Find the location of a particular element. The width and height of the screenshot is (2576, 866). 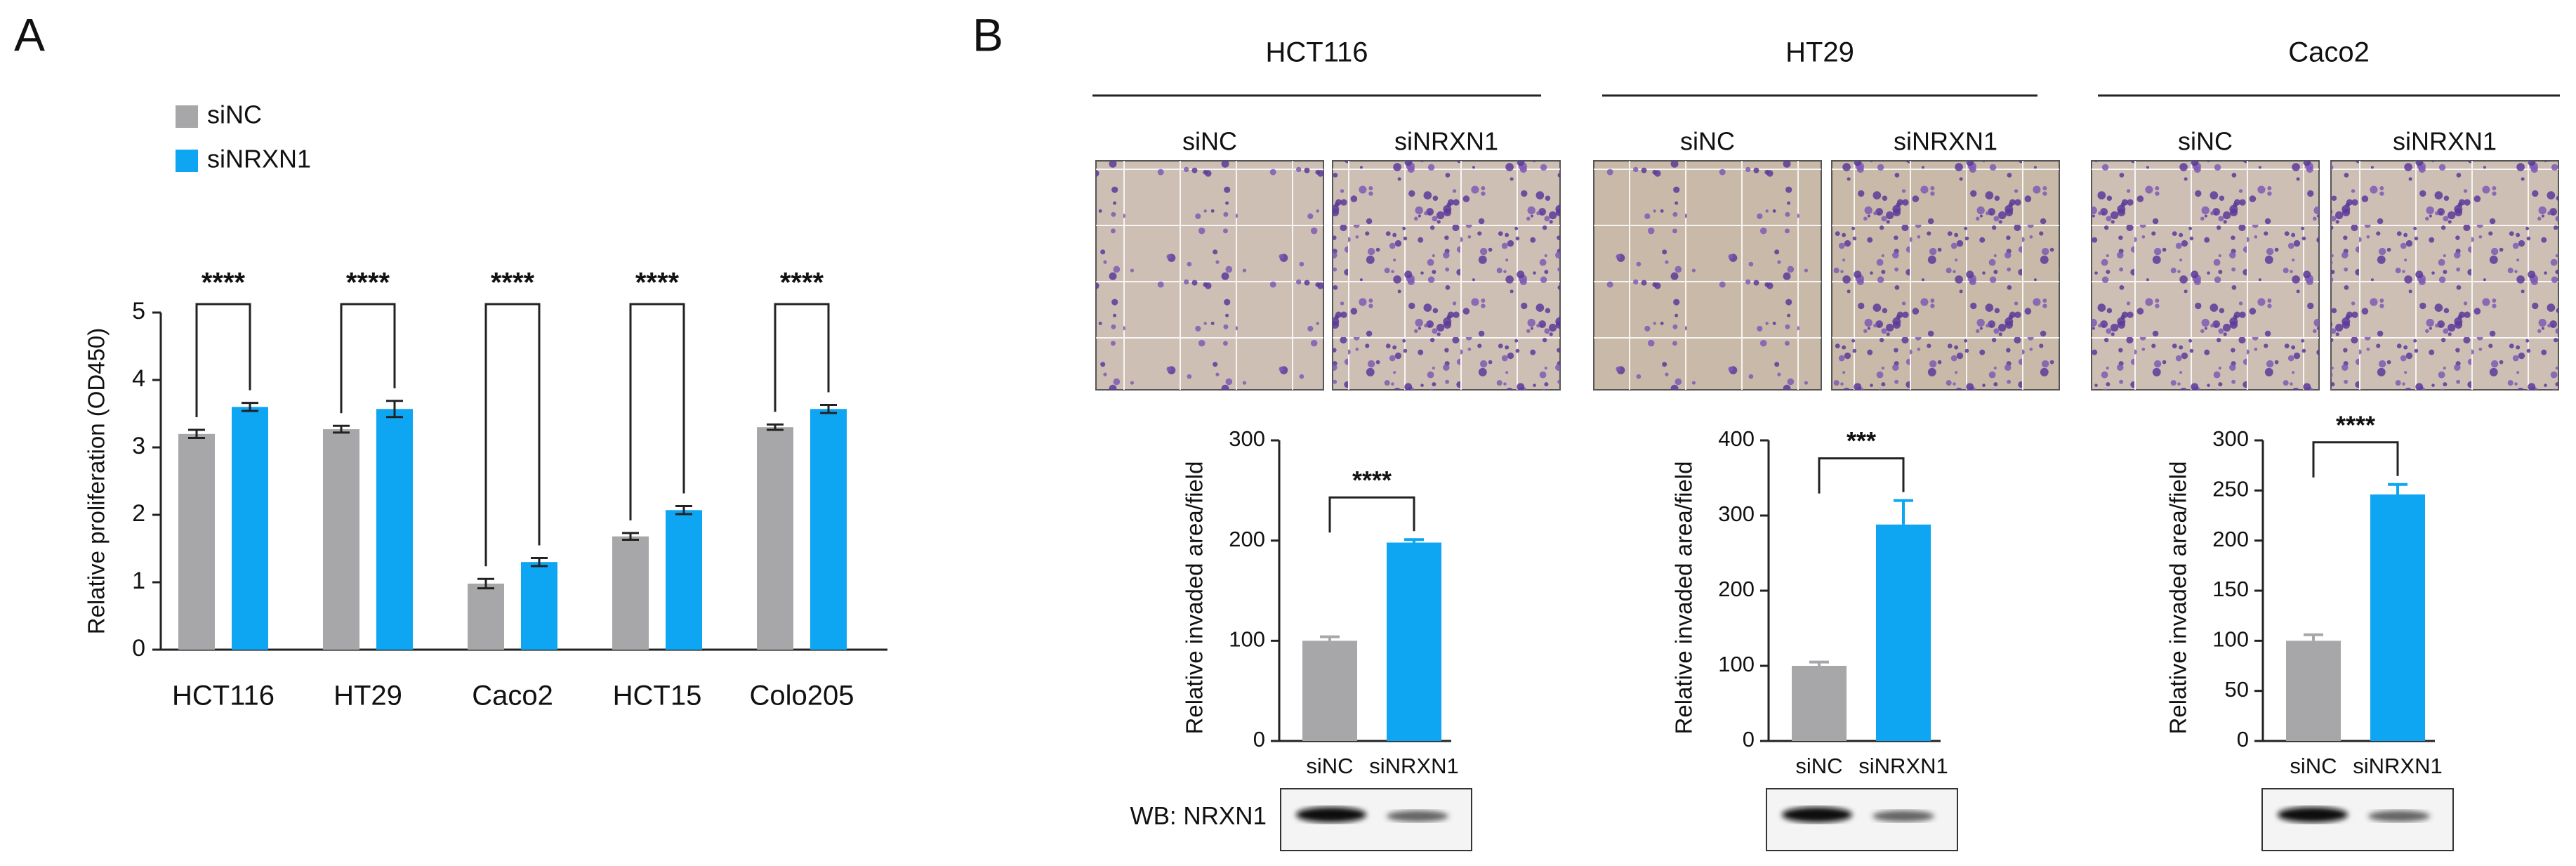

x-tick-label: HT29 is located at coordinates (367, 696).